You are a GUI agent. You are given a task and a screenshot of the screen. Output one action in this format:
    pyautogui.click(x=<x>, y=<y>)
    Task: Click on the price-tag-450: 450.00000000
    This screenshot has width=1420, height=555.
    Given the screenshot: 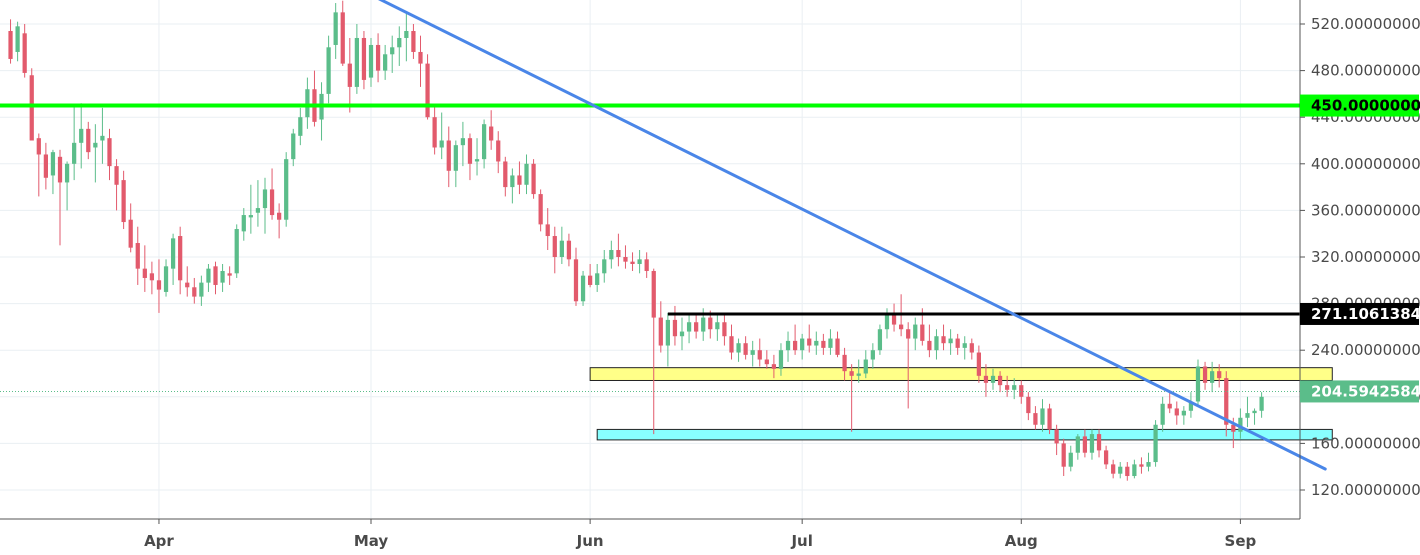 What is the action you would take?
    pyautogui.click(x=1360, y=105)
    